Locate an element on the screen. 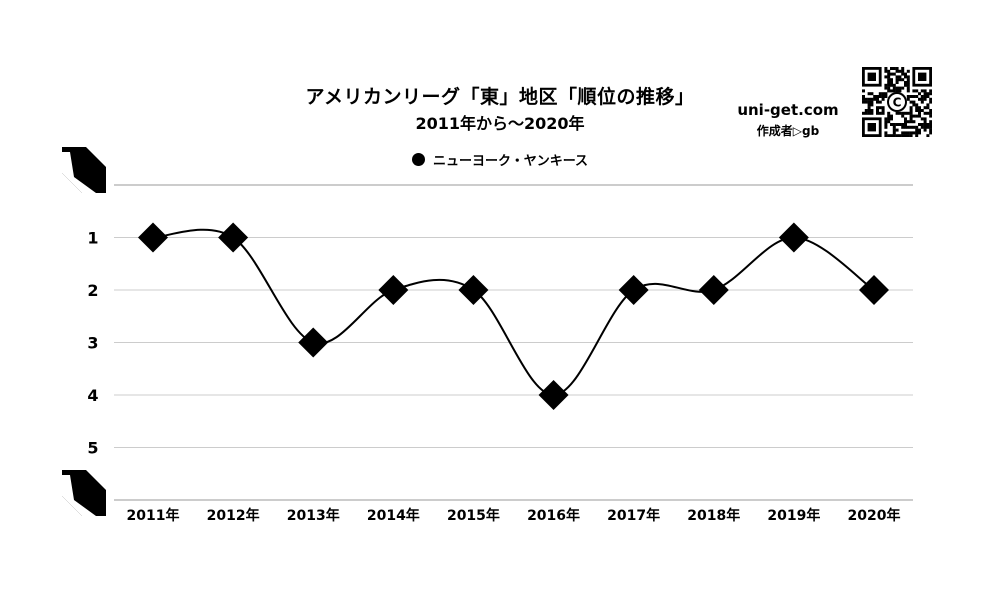  site-url: uni-get.com is located at coordinates (788, 110).